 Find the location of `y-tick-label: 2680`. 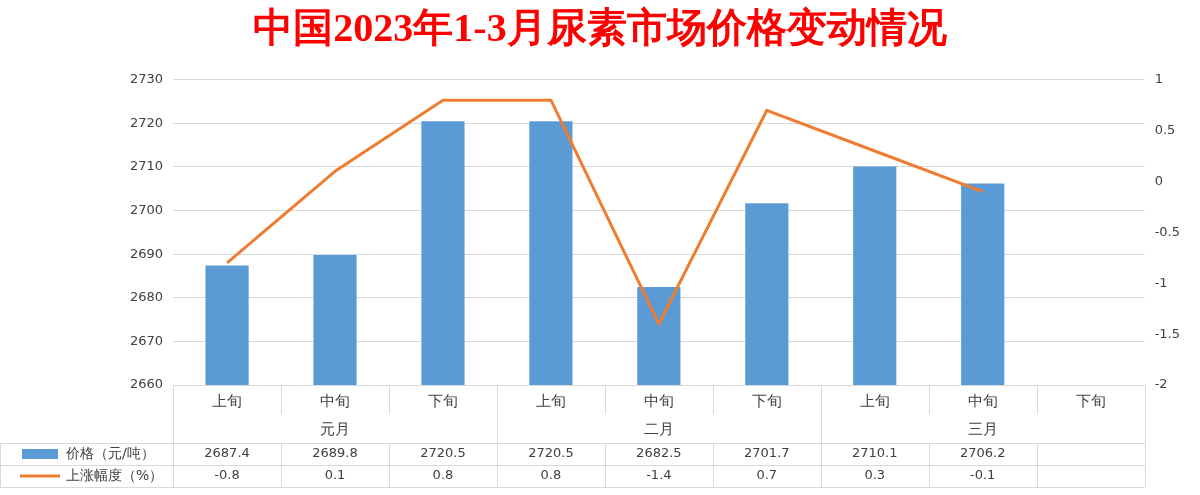

y-tick-label: 2680 is located at coordinates (146, 297).